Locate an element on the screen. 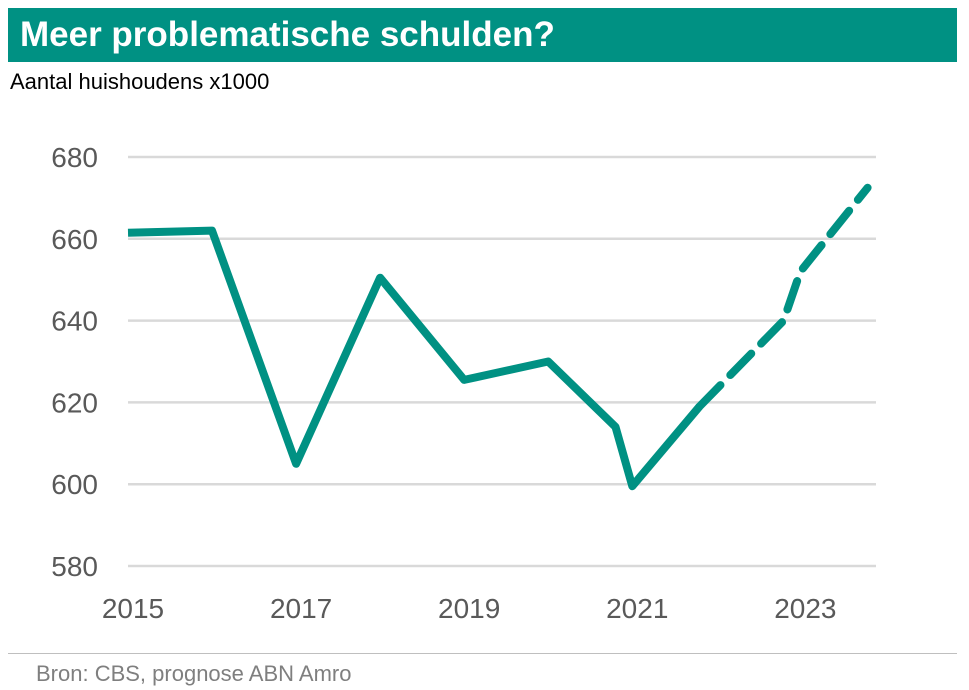  x-tick-label: 2019 is located at coordinates (469, 608).